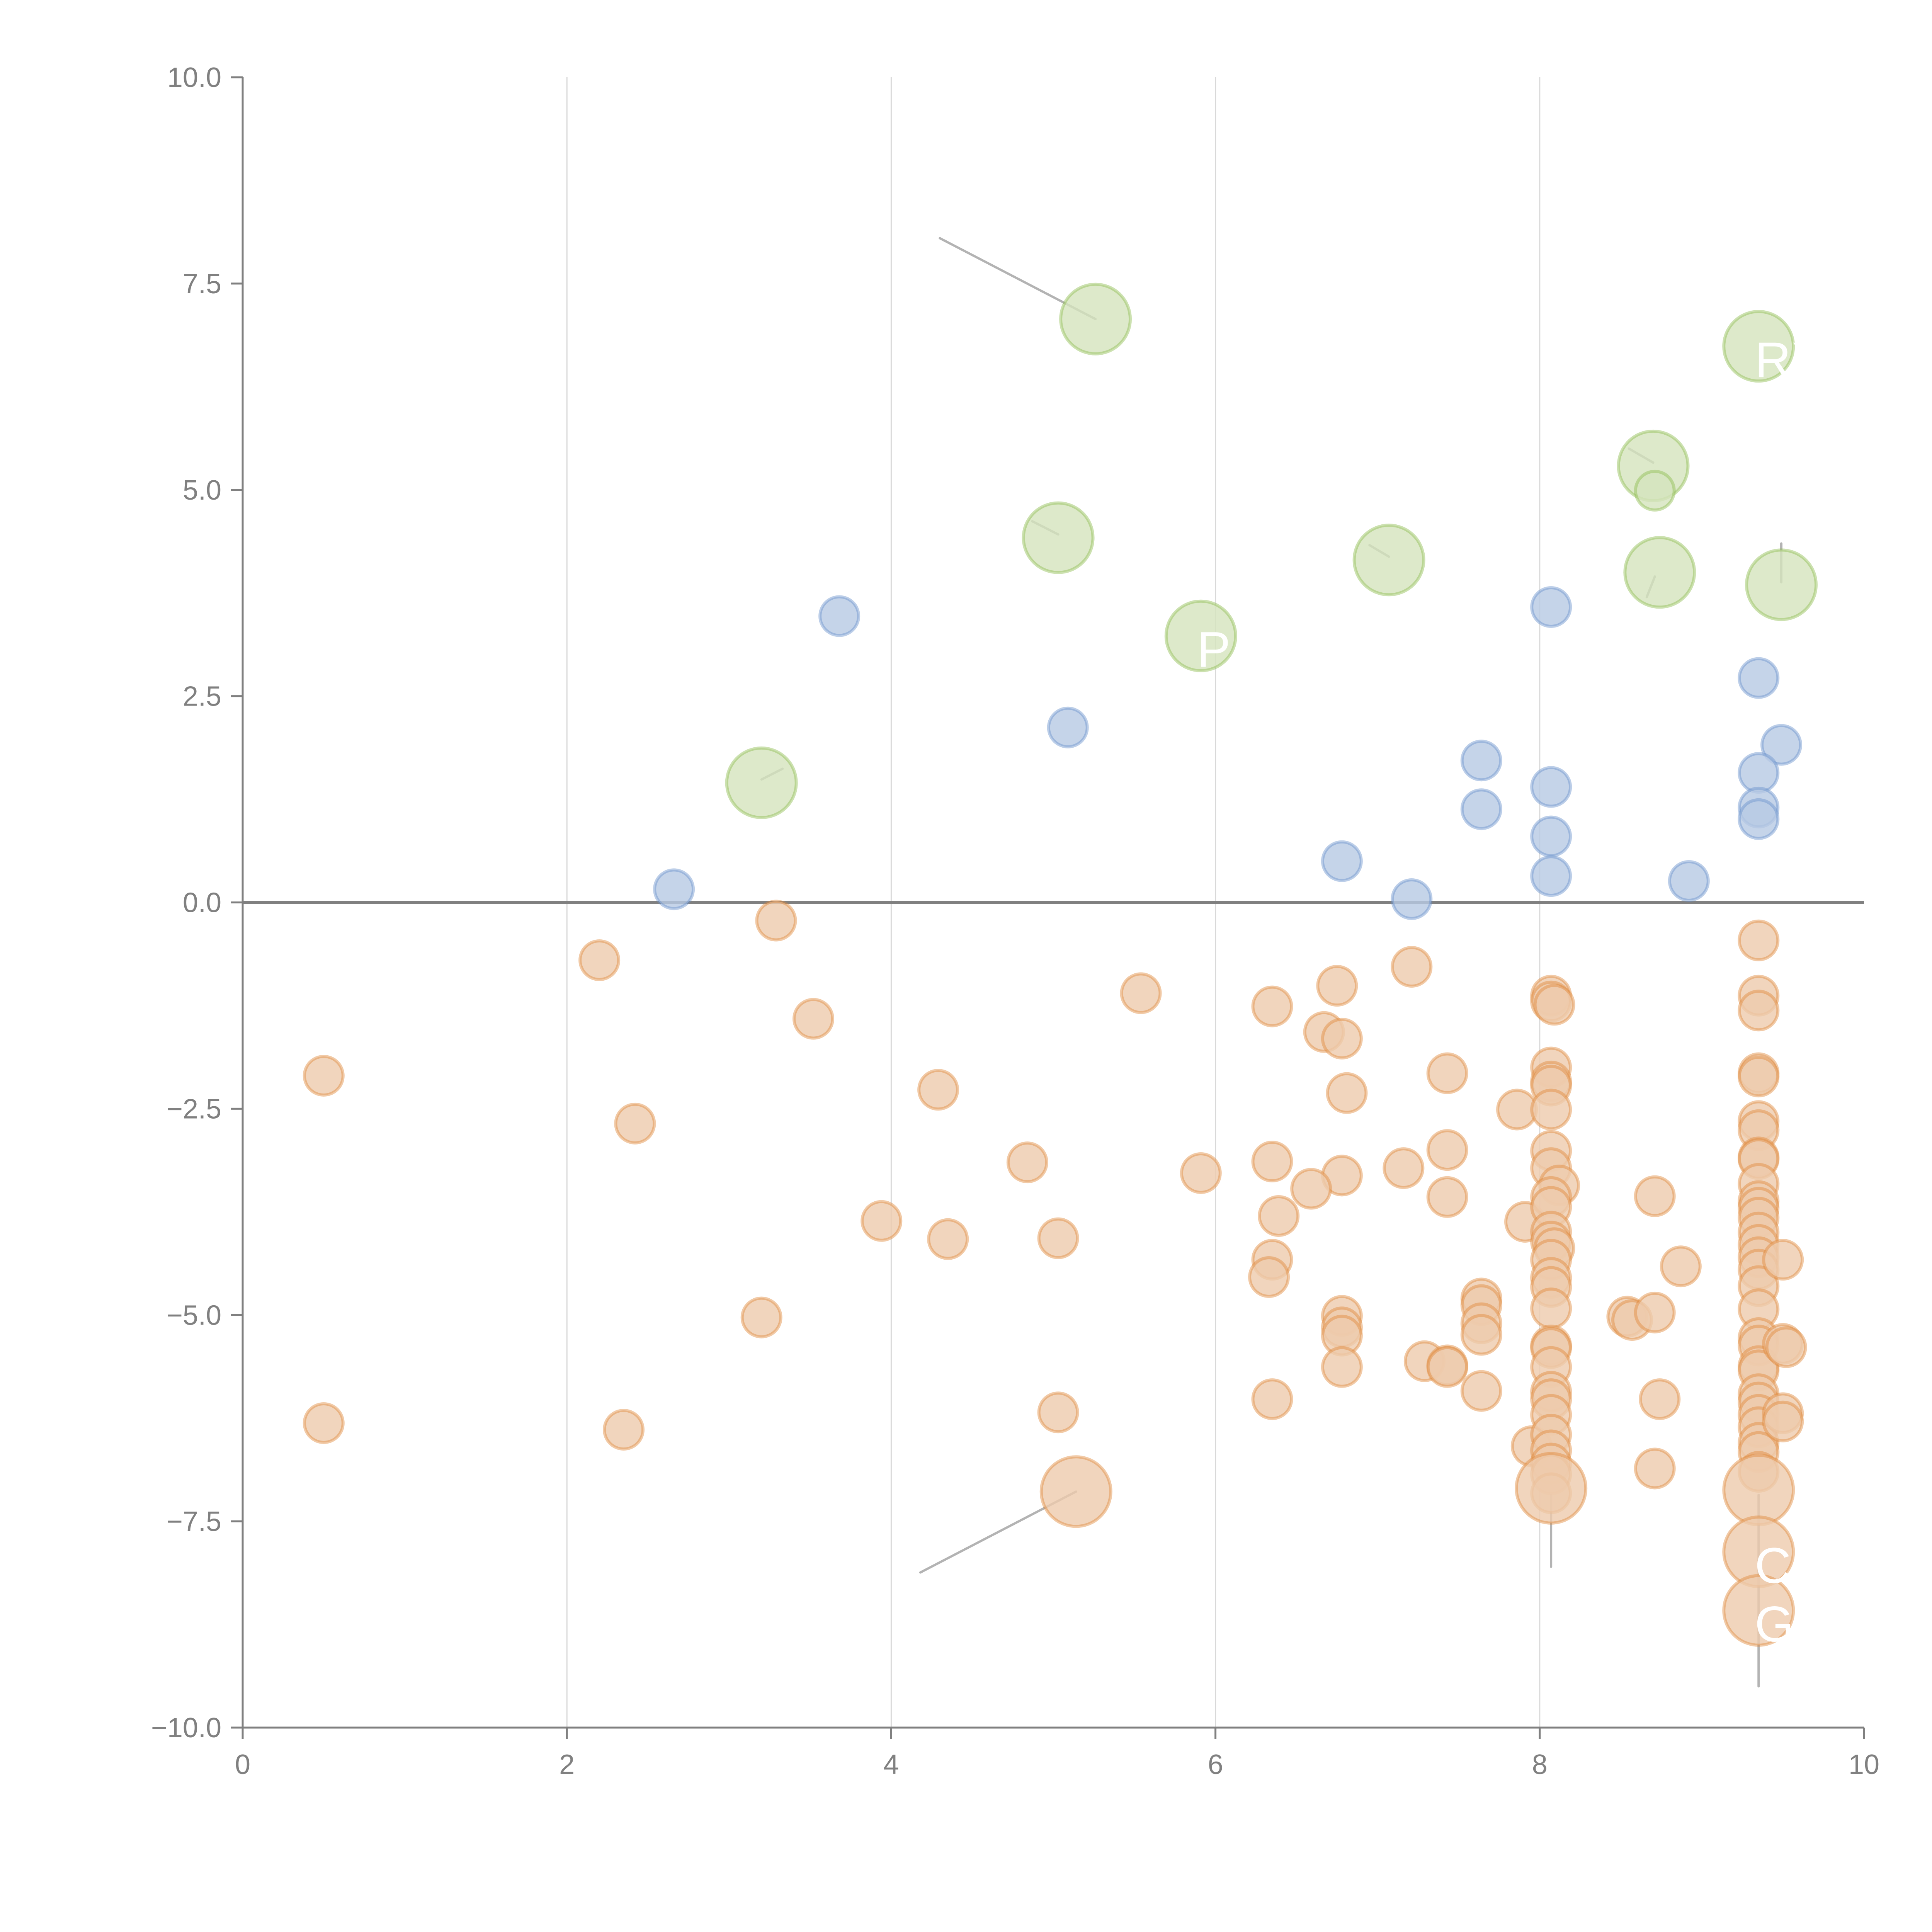  What do you see at coordinates (202, 903) in the screenshot?
I see `y-tick-label: 0.0` at bounding box center [202, 903].